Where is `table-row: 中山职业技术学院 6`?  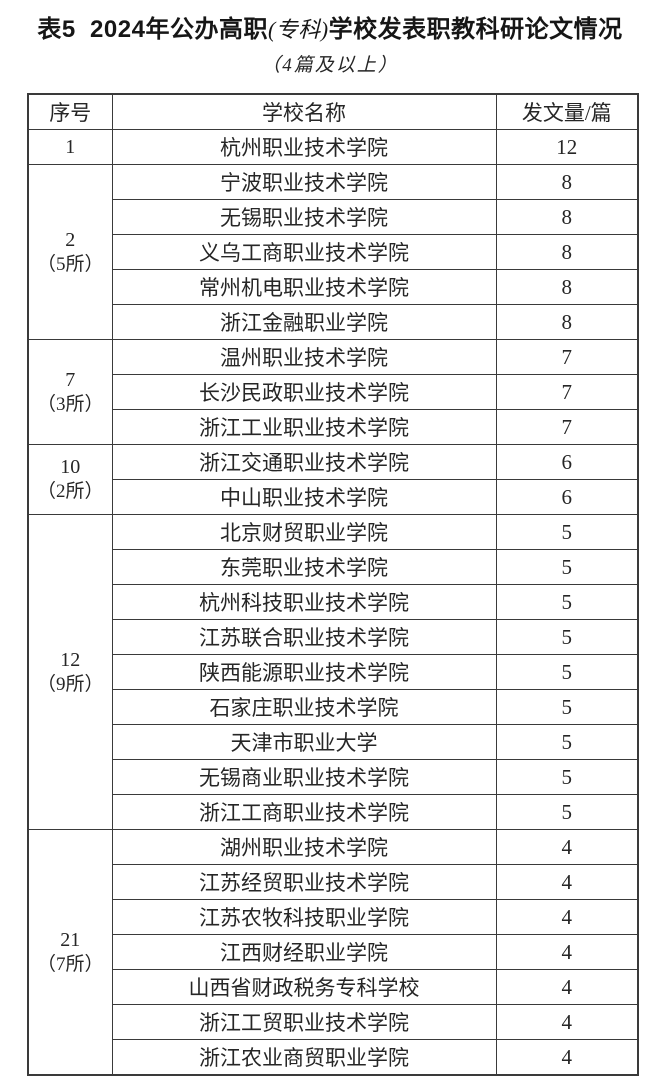 table-row: 中山职业技术学院 6 is located at coordinates (333, 497).